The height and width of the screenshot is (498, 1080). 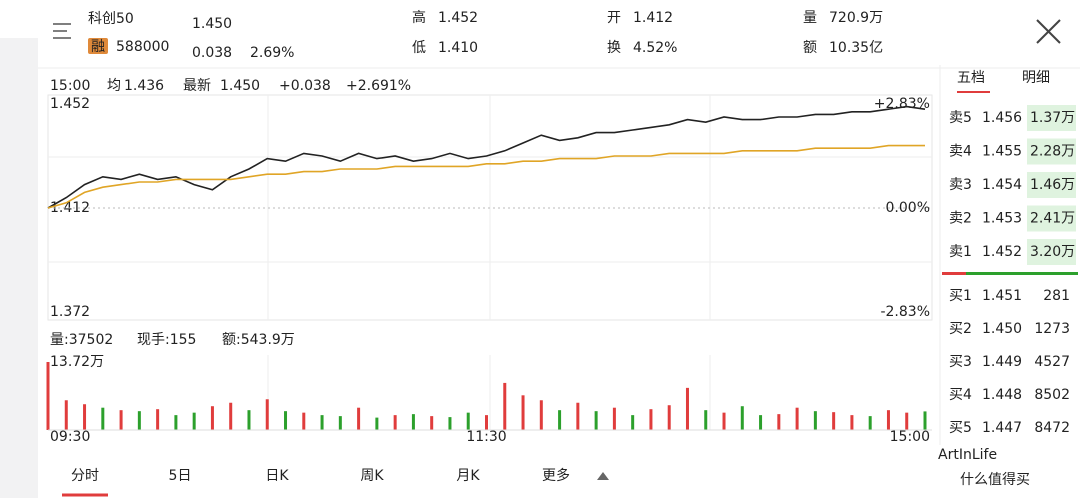 I want to click on stat-label: 低, so click(x=419, y=48).